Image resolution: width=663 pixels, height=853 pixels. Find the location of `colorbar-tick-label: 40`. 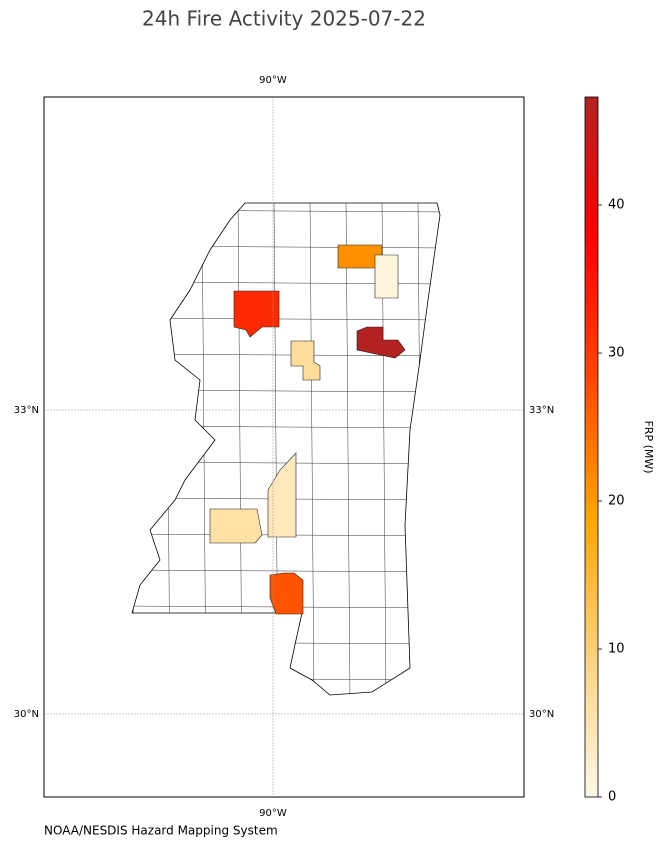

colorbar-tick-label: 40 is located at coordinates (616, 205).